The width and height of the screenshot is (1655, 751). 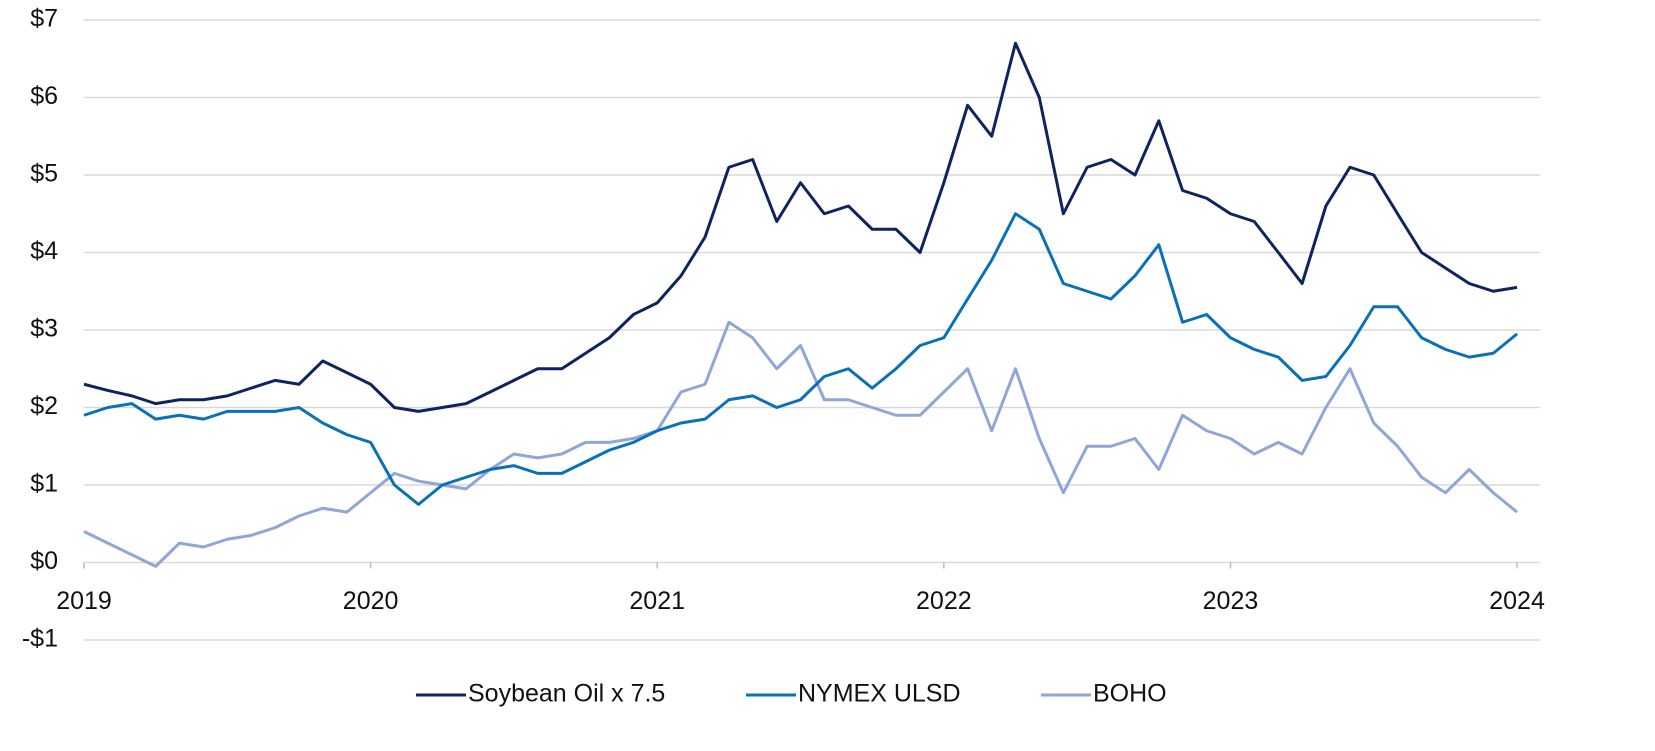 I want to click on y-tick-label: $6, so click(x=44, y=96).